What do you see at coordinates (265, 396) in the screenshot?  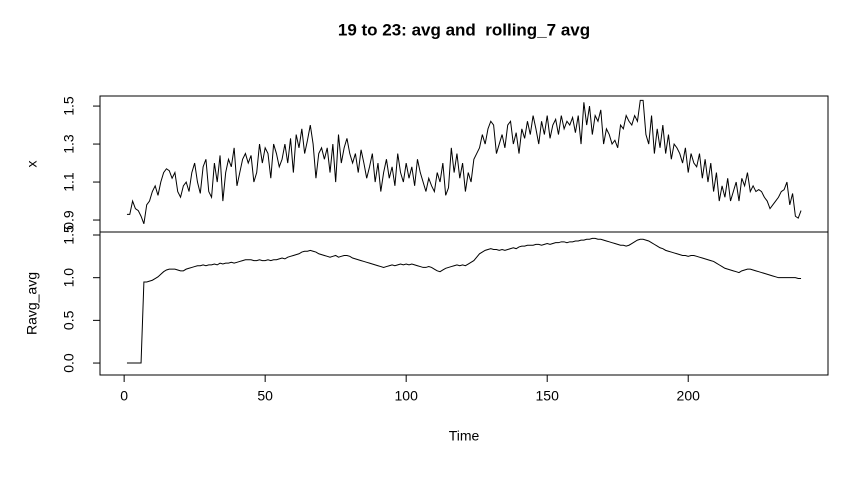 I see `x-tick-label: 50` at bounding box center [265, 396].